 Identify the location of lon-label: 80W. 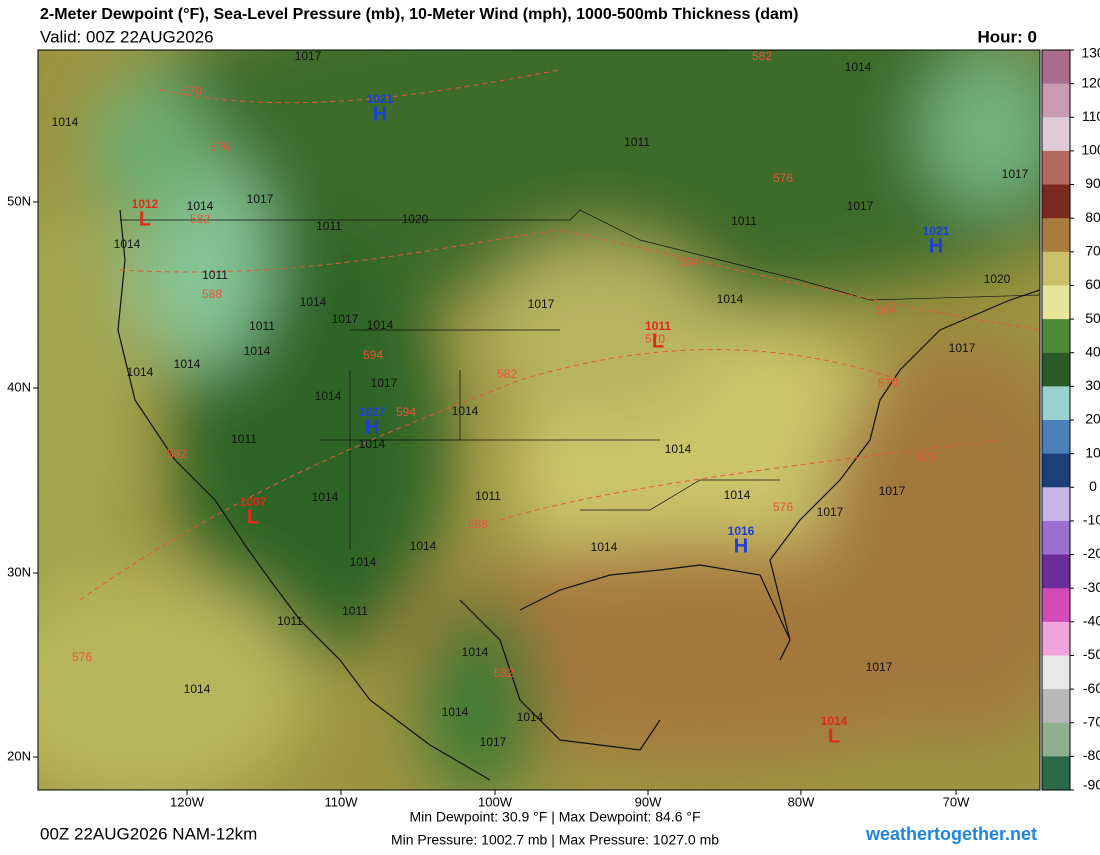
(801, 801).